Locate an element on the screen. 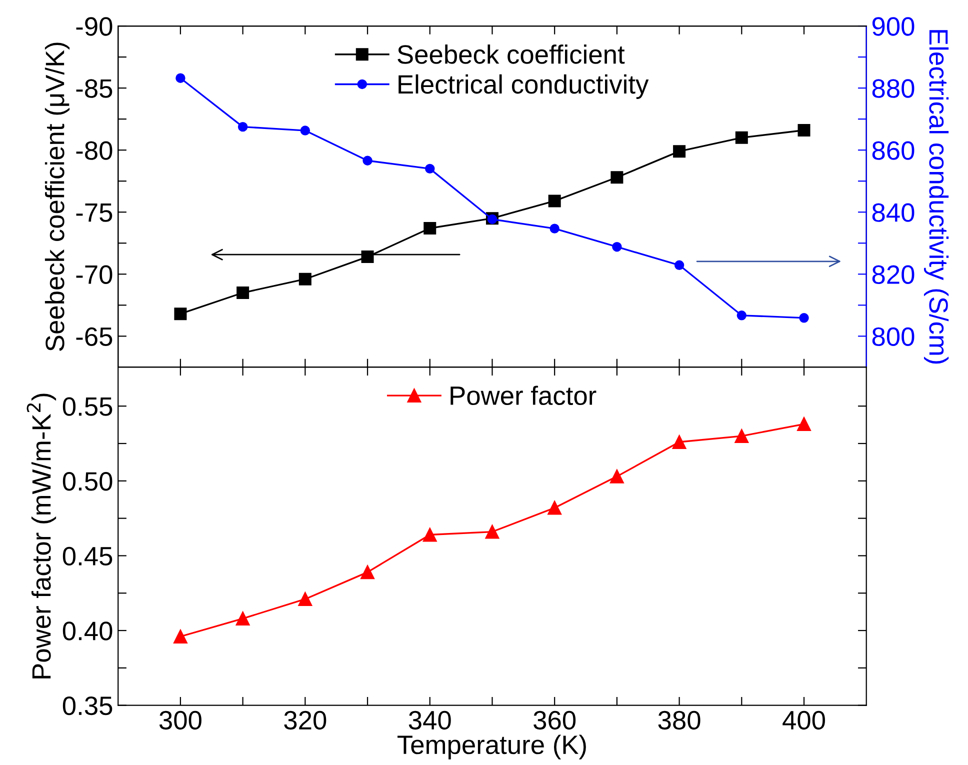  y2-tick-label: 880 is located at coordinates (893, 88).